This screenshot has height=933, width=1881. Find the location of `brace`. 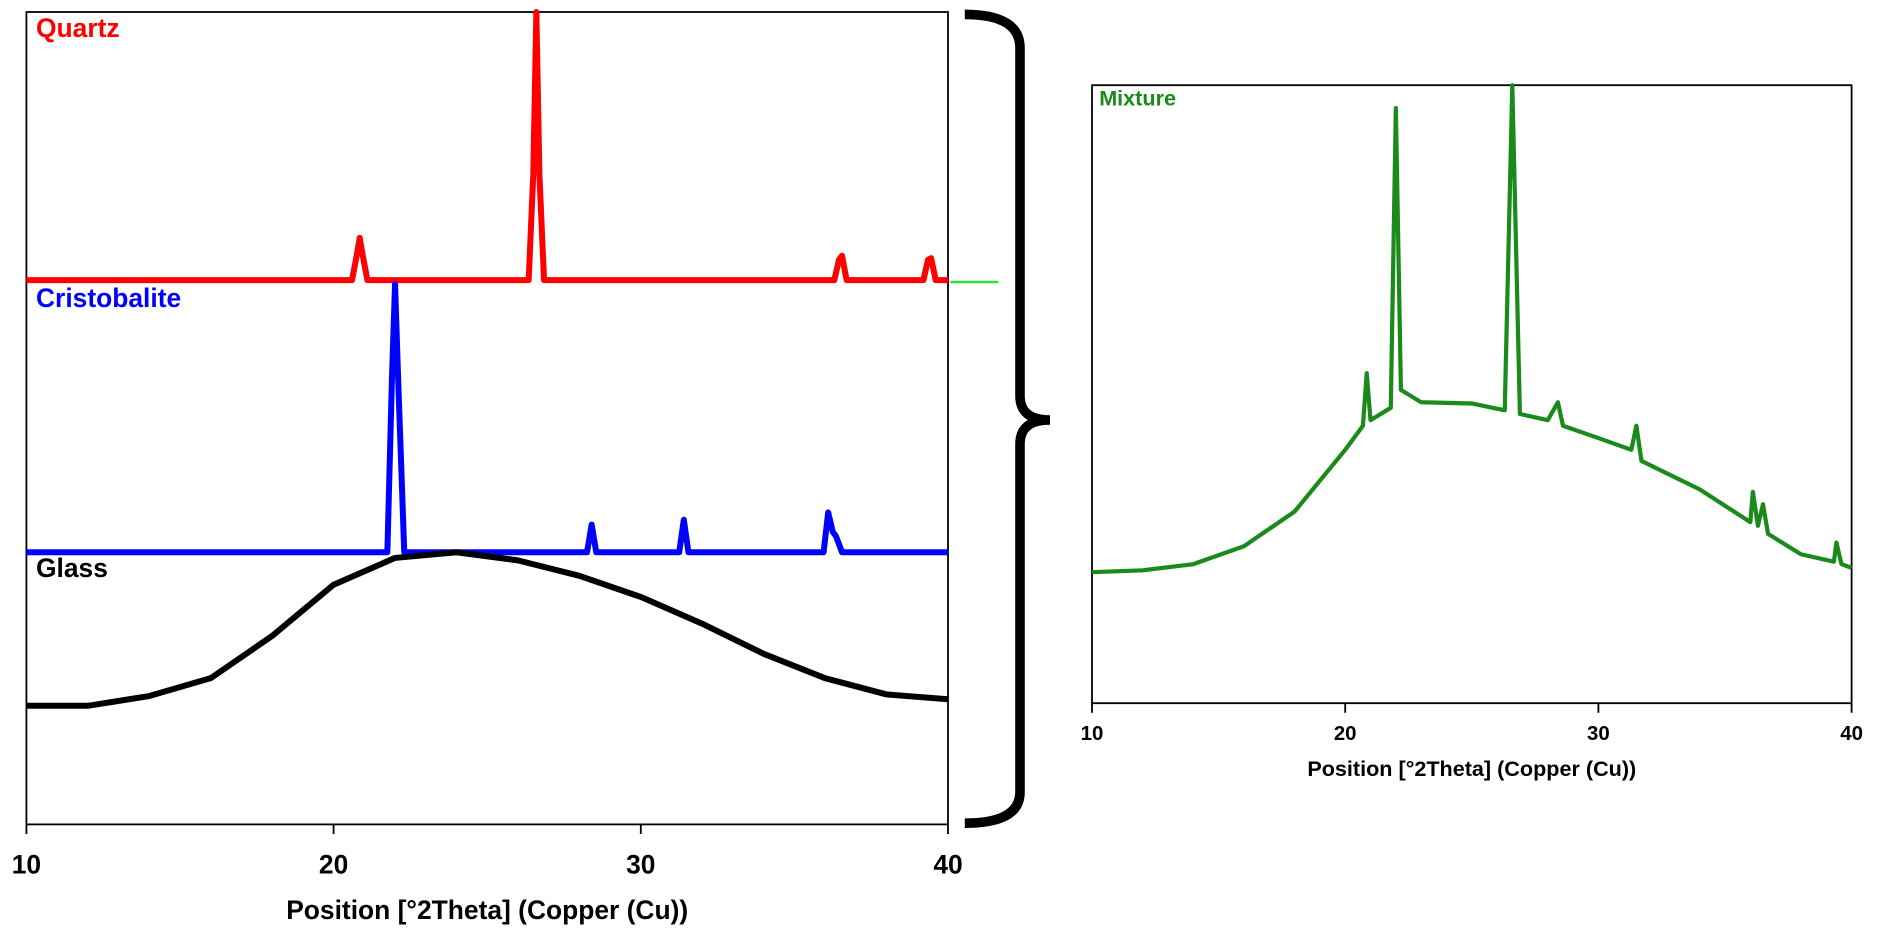

brace is located at coordinates (1007, 419).